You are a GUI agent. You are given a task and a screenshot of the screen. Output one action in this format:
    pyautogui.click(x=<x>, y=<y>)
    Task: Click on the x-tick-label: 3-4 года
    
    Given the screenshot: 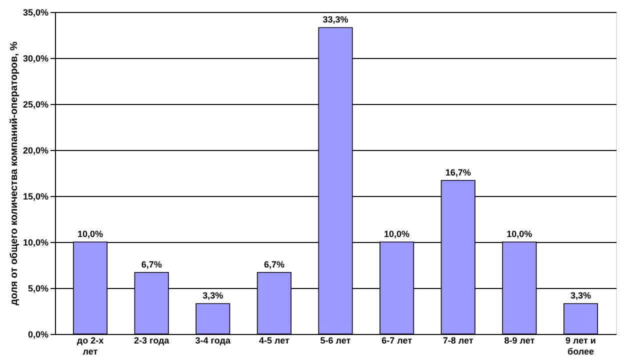 What is the action you would take?
    pyautogui.click(x=213, y=341)
    